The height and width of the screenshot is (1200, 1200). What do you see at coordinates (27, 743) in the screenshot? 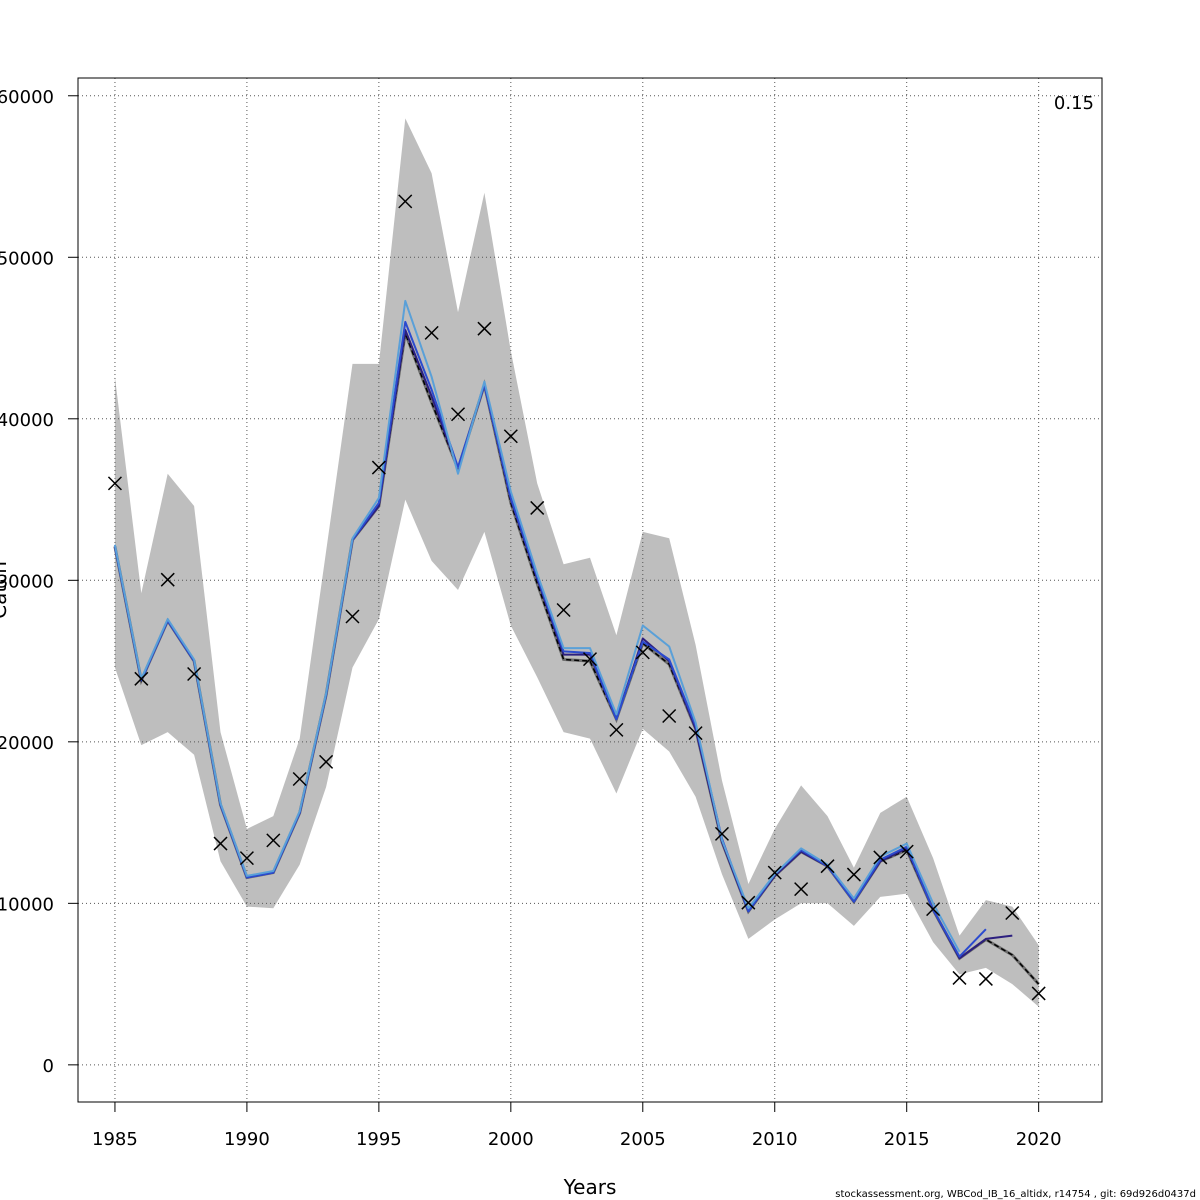
I see `y-tick-label: 20000` at bounding box center [27, 743].